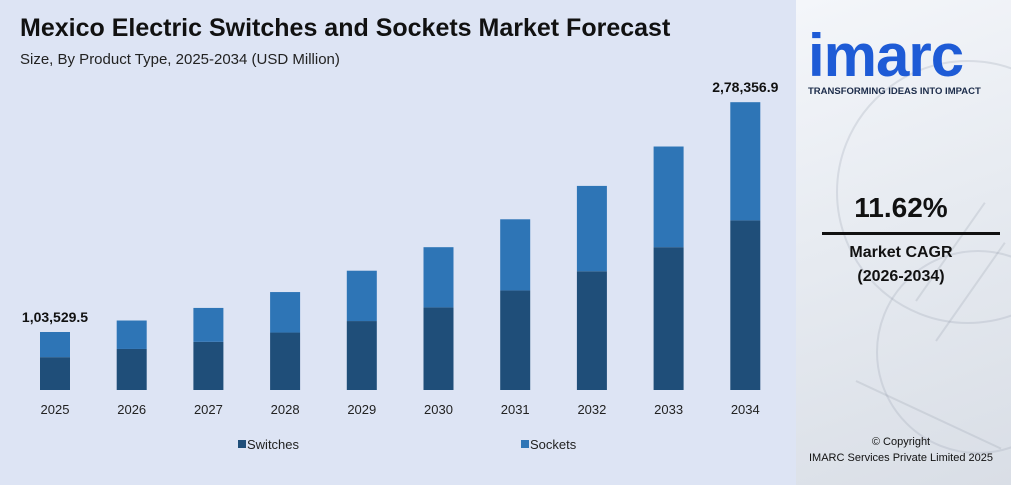 This screenshot has width=1011, height=485. Describe the element at coordinates (55, 373) in the screenshot. I see `bar-switches-2025` at that location.